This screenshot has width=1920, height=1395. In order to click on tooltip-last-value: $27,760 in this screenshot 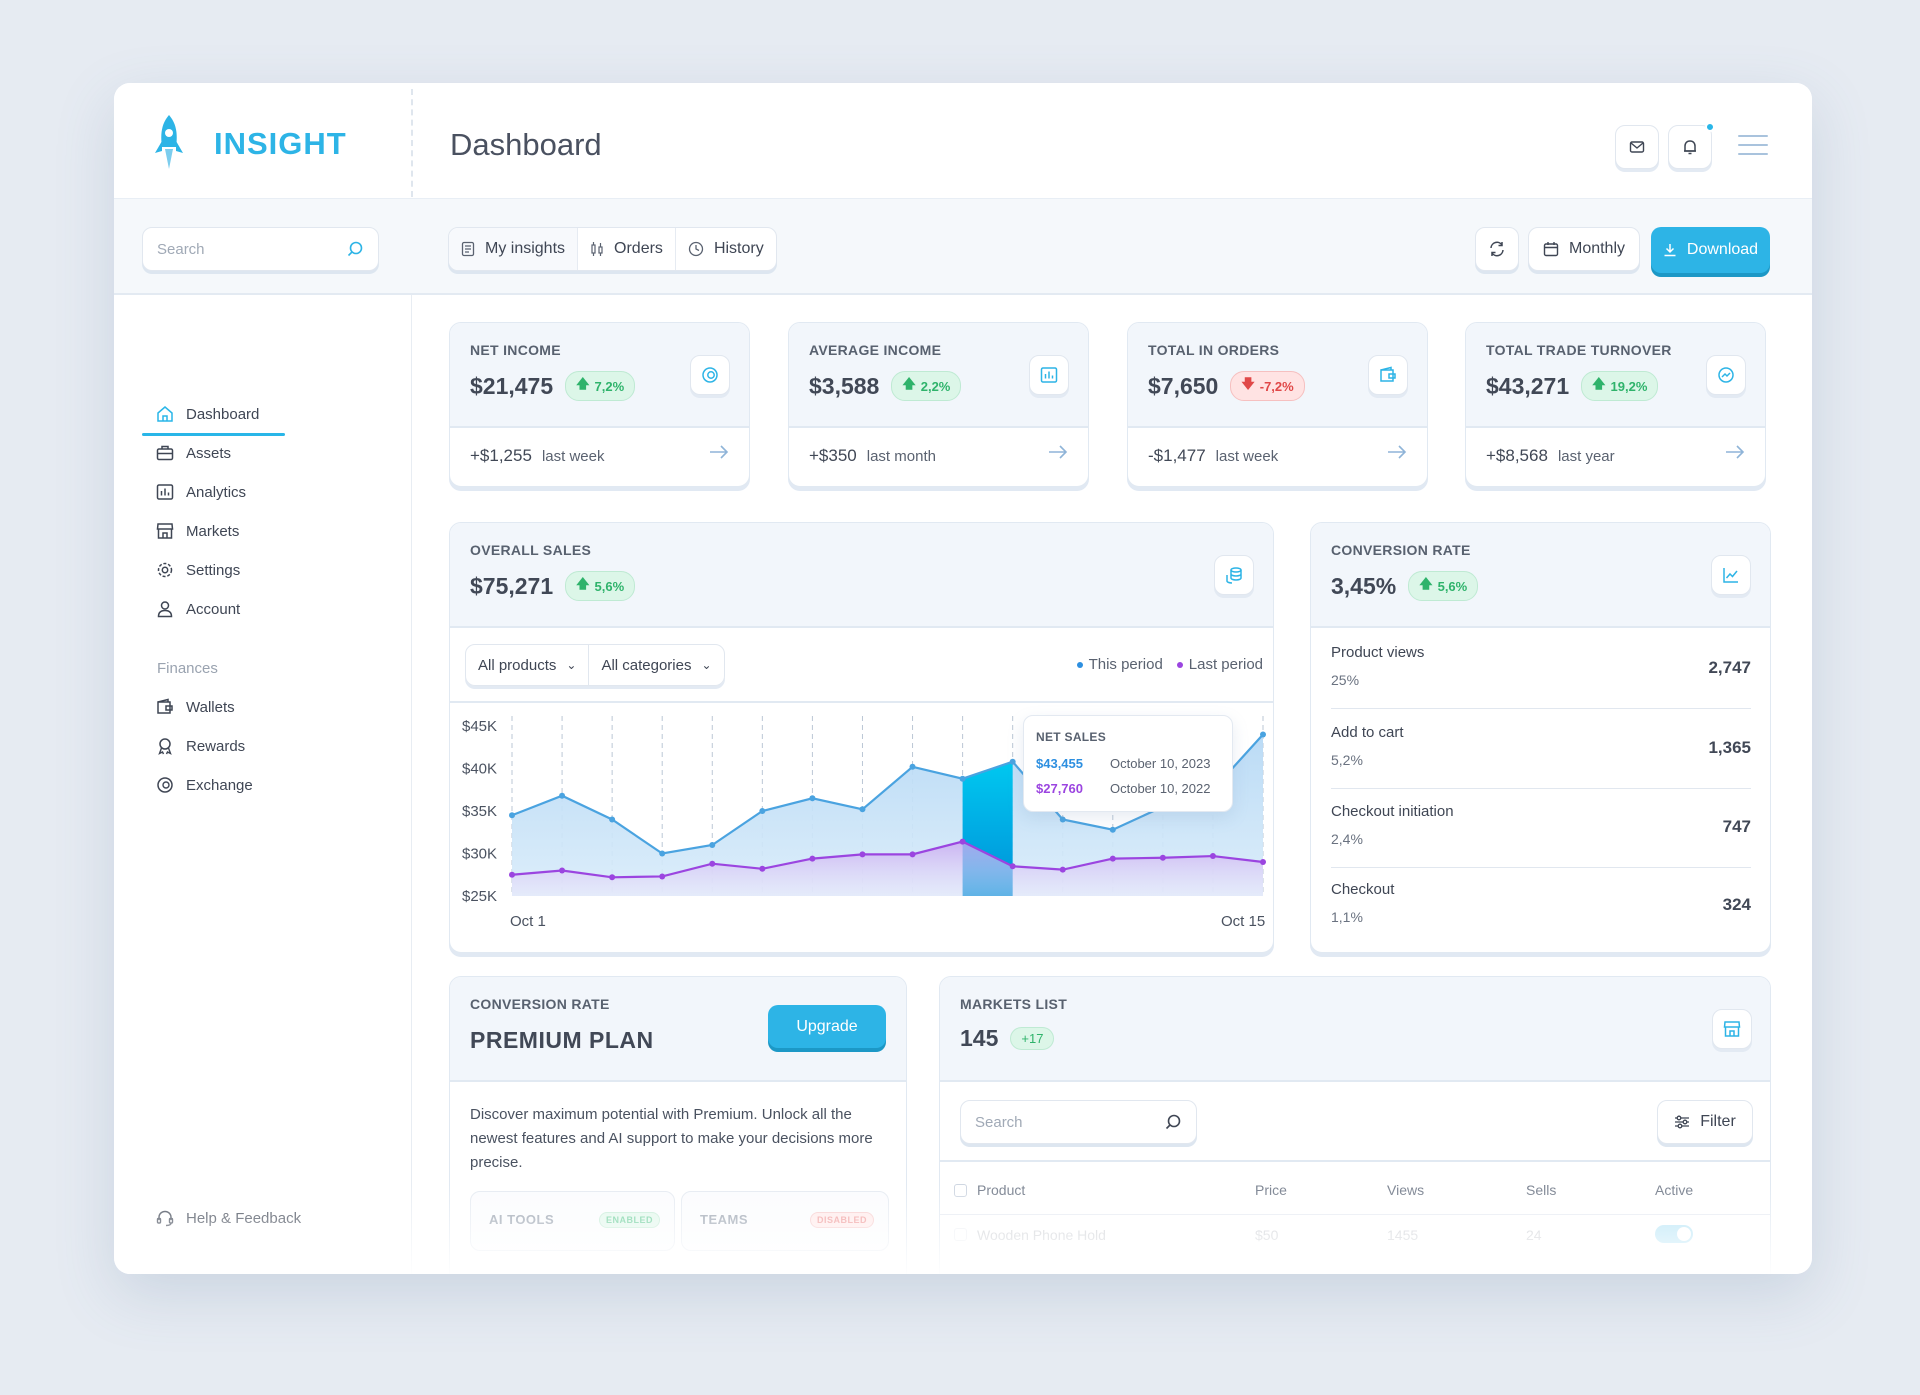, I will do `click(1059, 788)`.